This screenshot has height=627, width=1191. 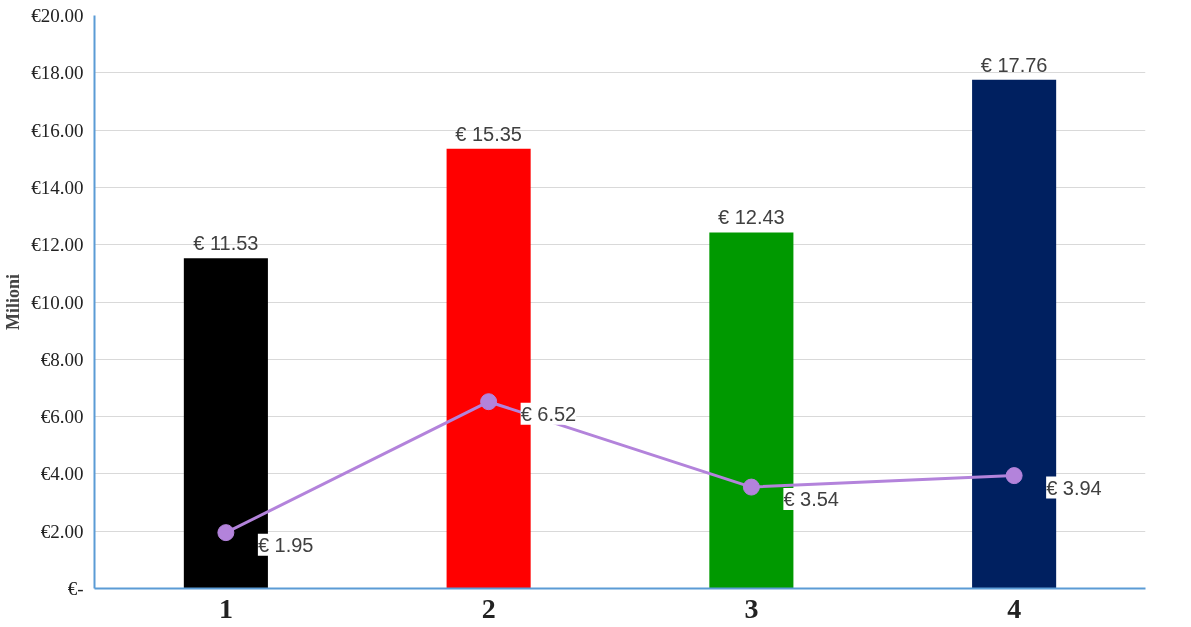 What do you see at coordinates (1074, 487) in the screenshot?
I see `data-label: € 3.94` at bounding box center [1074, 487].